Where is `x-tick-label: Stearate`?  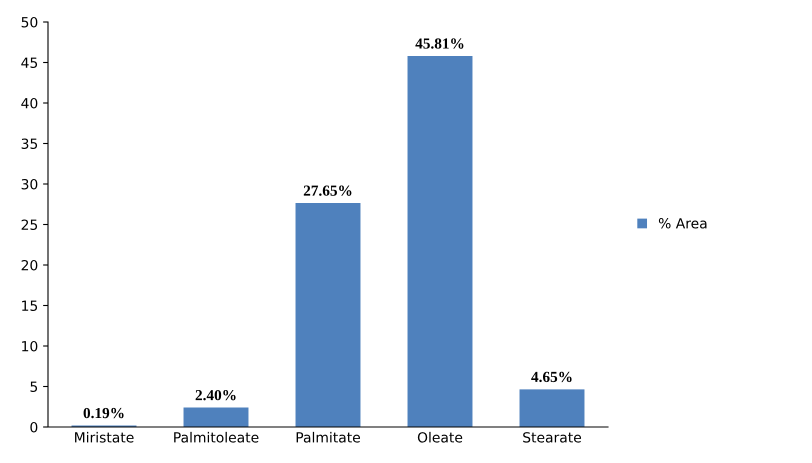
x-tick-label: Stearate is located at coordinates (552, 437).